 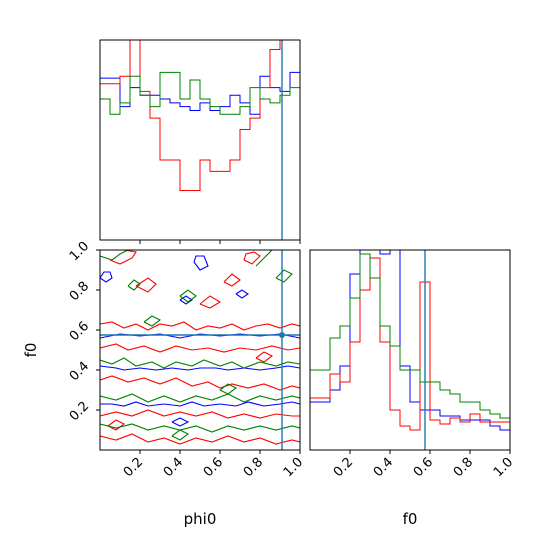 I want to click on contour-group, so click(x=200, y=347).